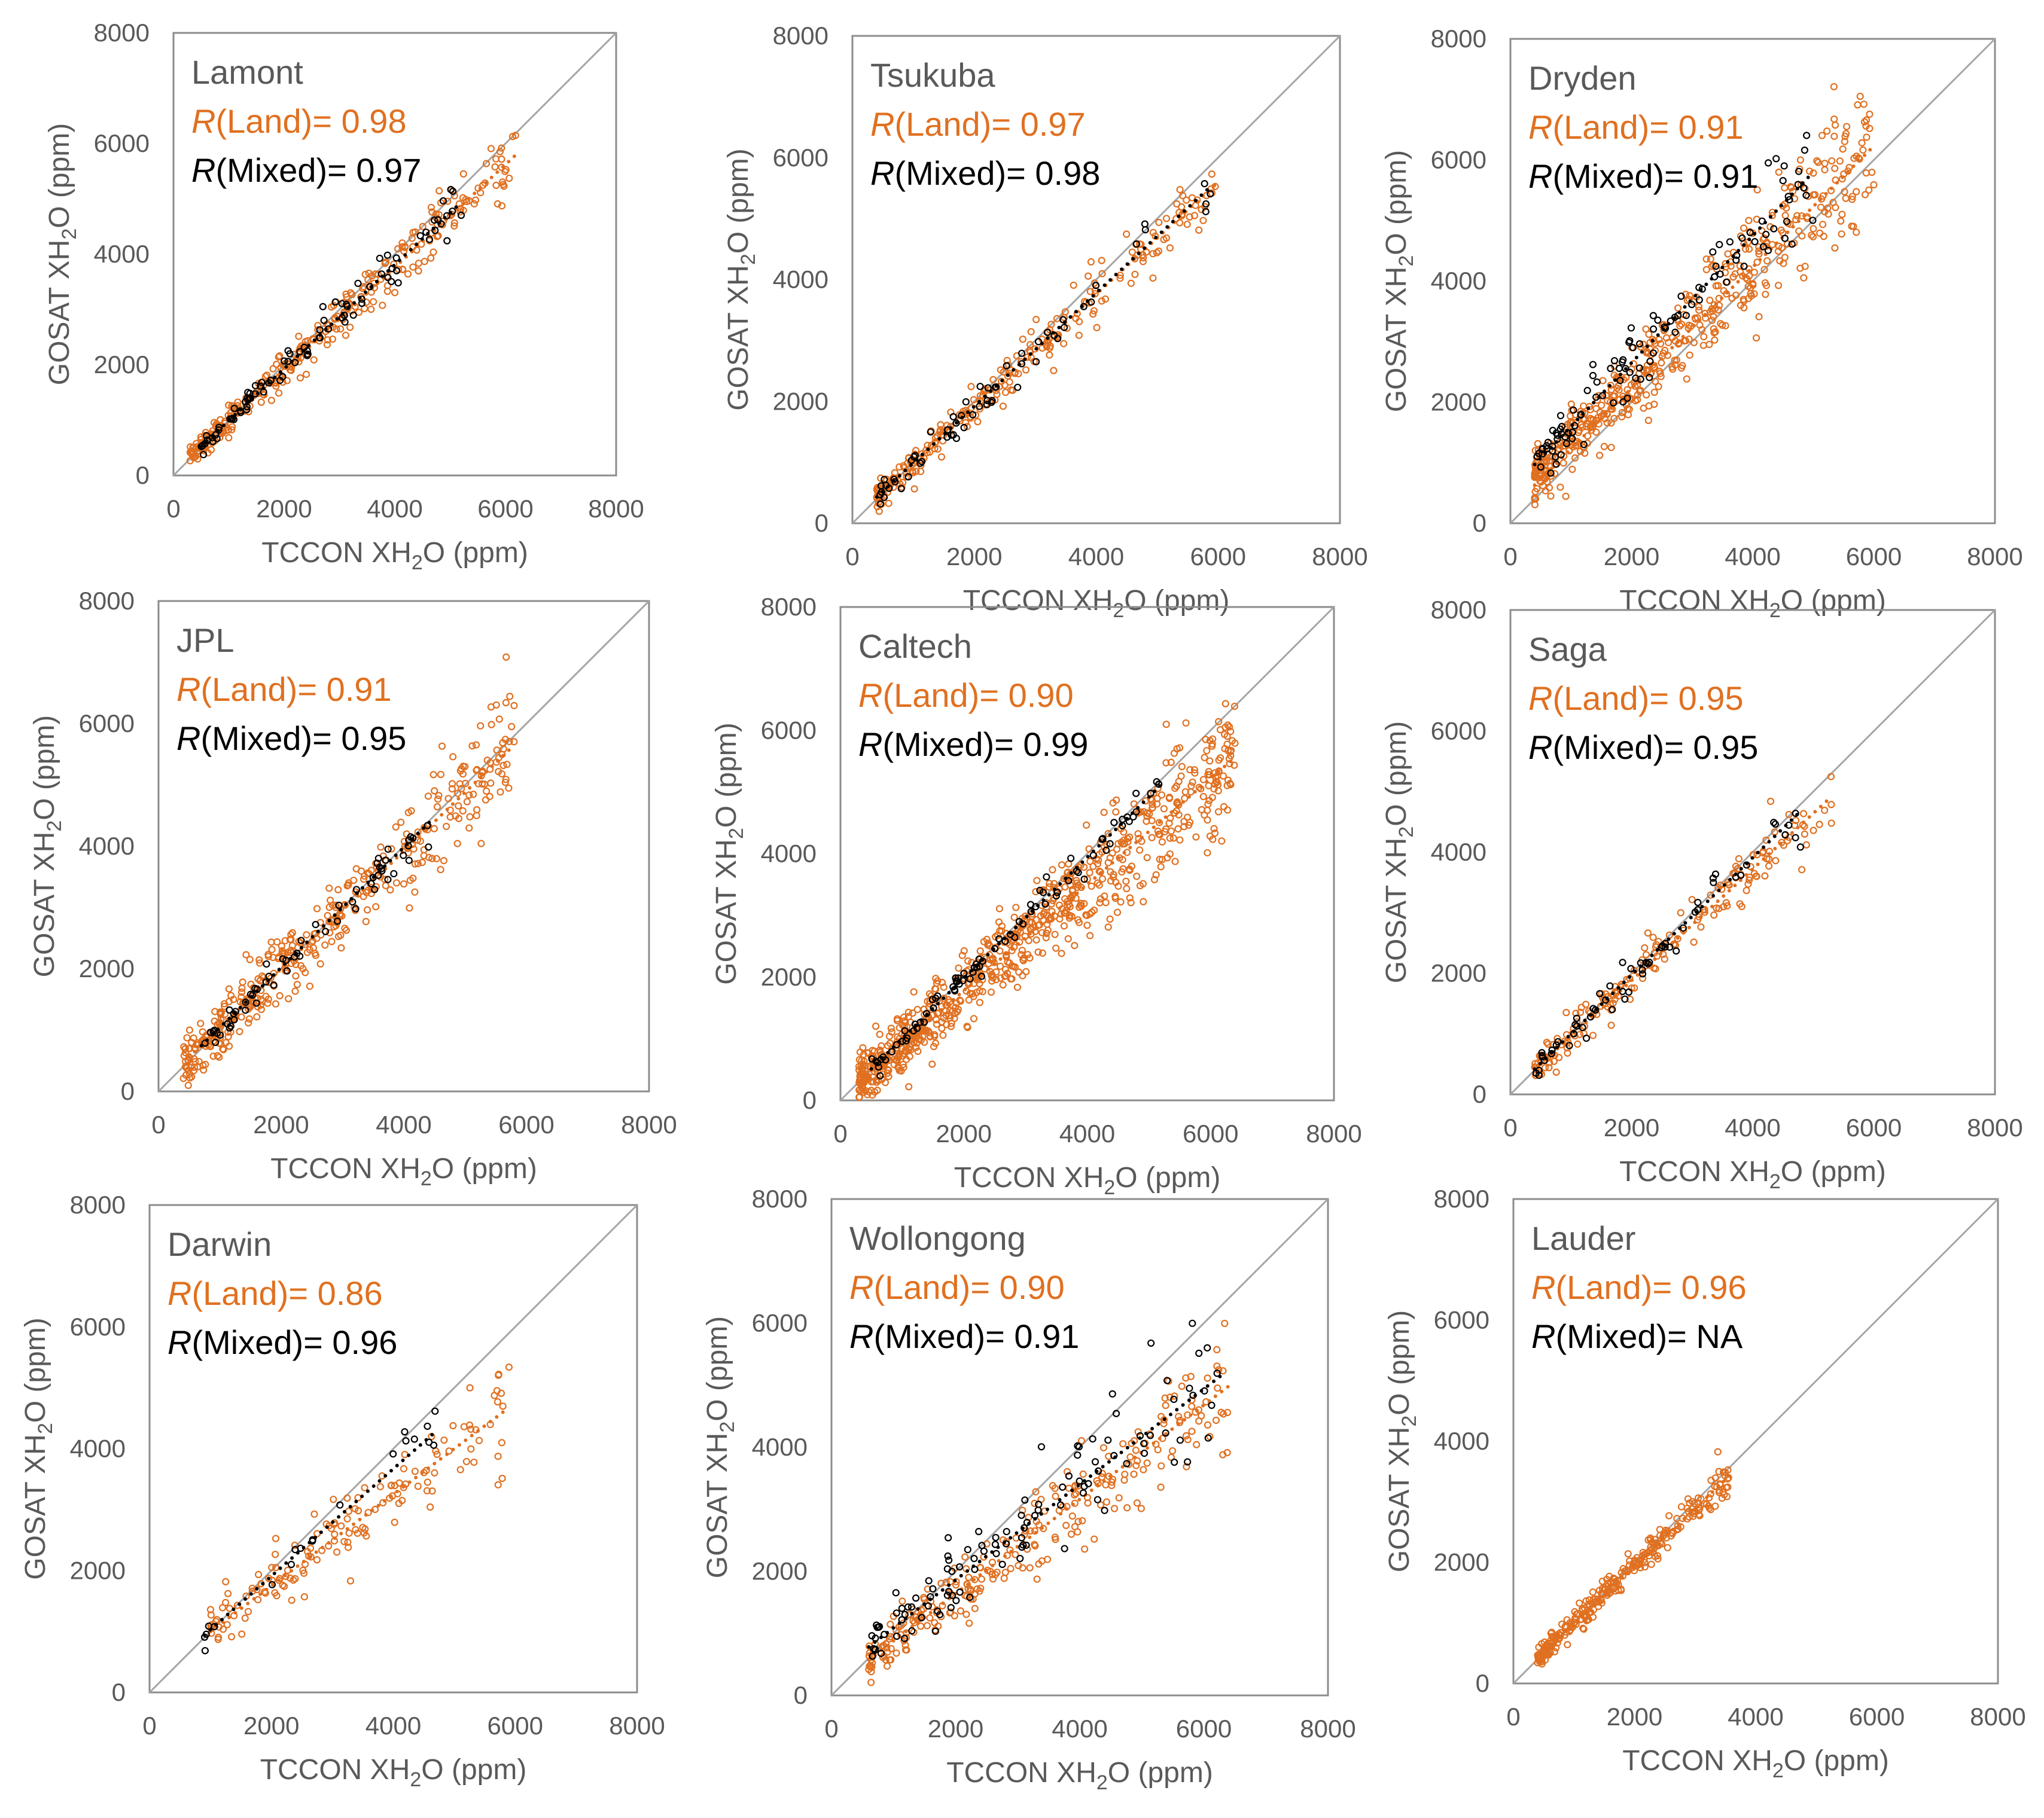  What do you see at coordinates (973, 744) in the screenshot?
I see `r-mixed-annotation: R(Mixed)= 0.99` at bounding box center [973, 744].